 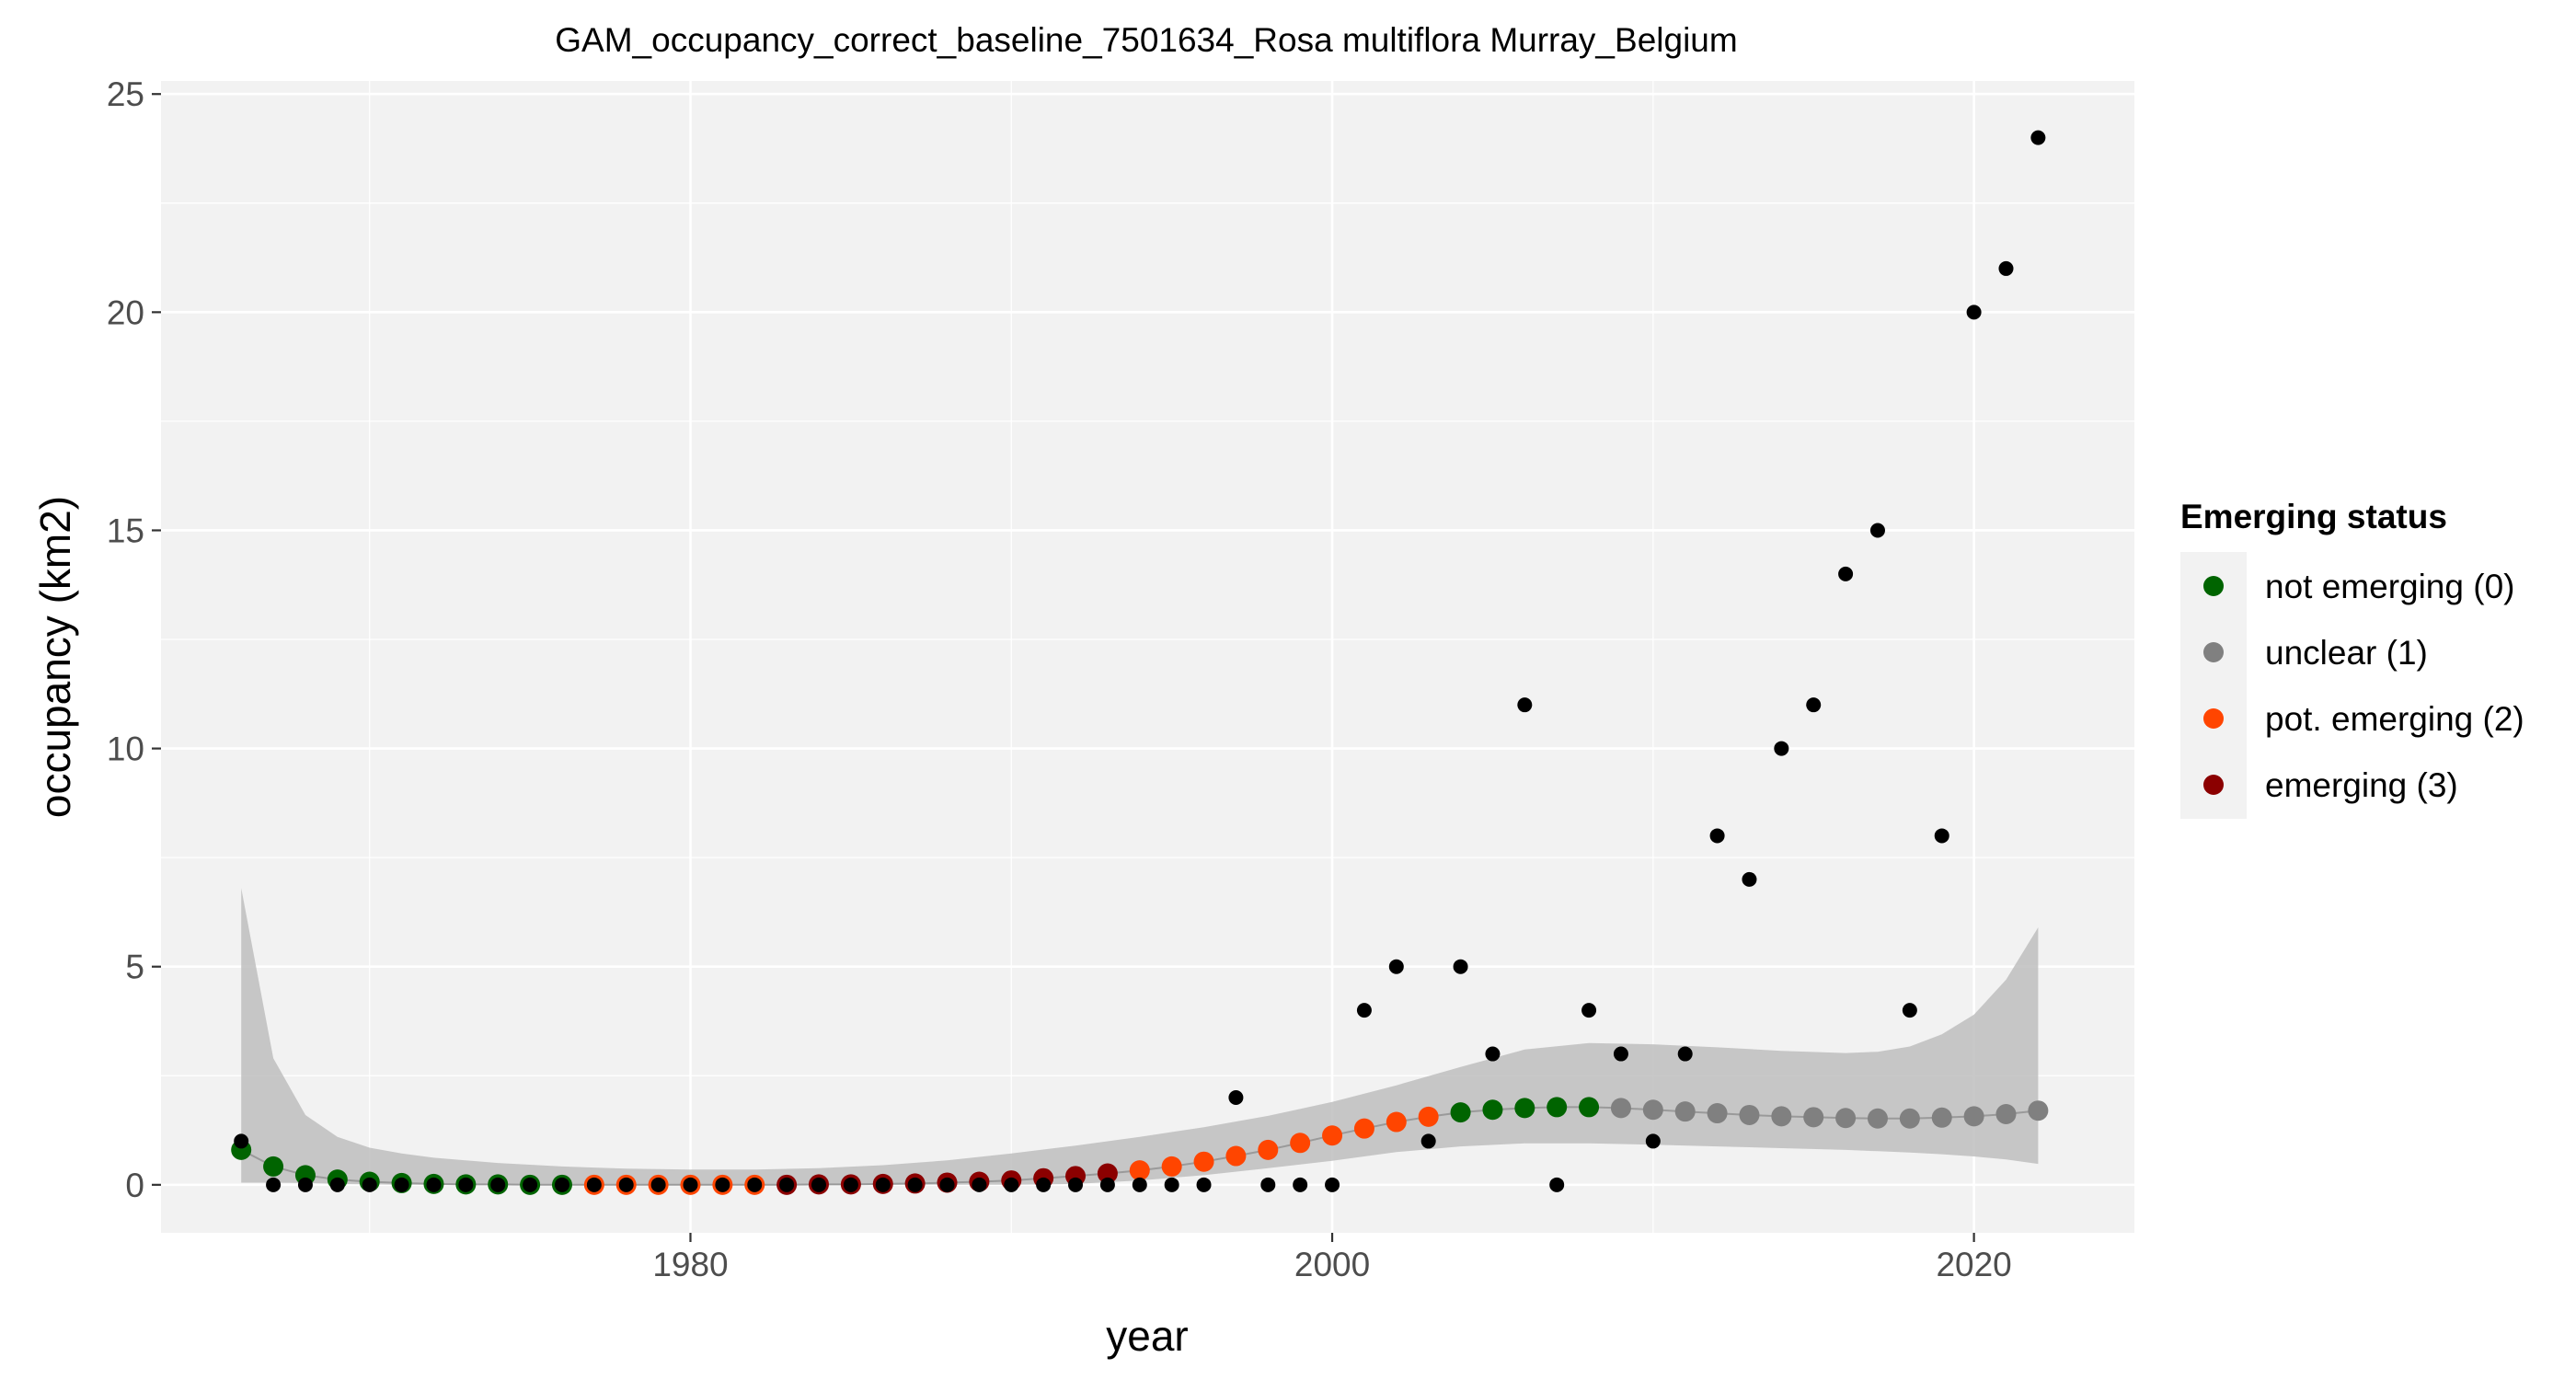 I want to click on x-tick-label: 2000, so click(x=1332, y=1264).